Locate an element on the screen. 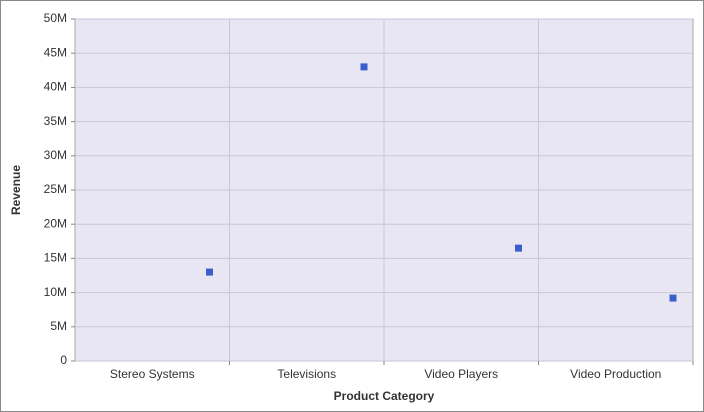 The width and height of the screenshot is (704, 412). x-tick-label: Video Players is located at coordinates (461, 374).